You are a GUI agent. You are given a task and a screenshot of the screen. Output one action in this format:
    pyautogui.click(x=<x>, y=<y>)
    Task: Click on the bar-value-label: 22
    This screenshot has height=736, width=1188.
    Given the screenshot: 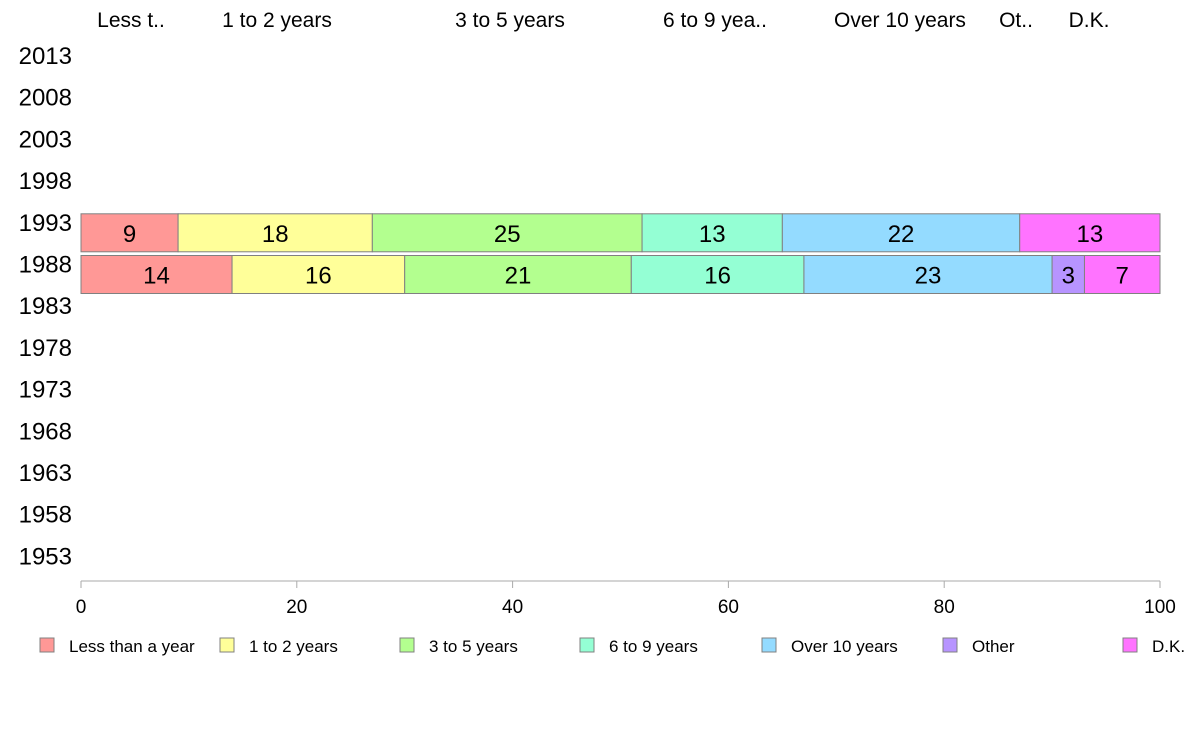 What is the action you would take?
    pyautogui.click(x=901, y=234)
    